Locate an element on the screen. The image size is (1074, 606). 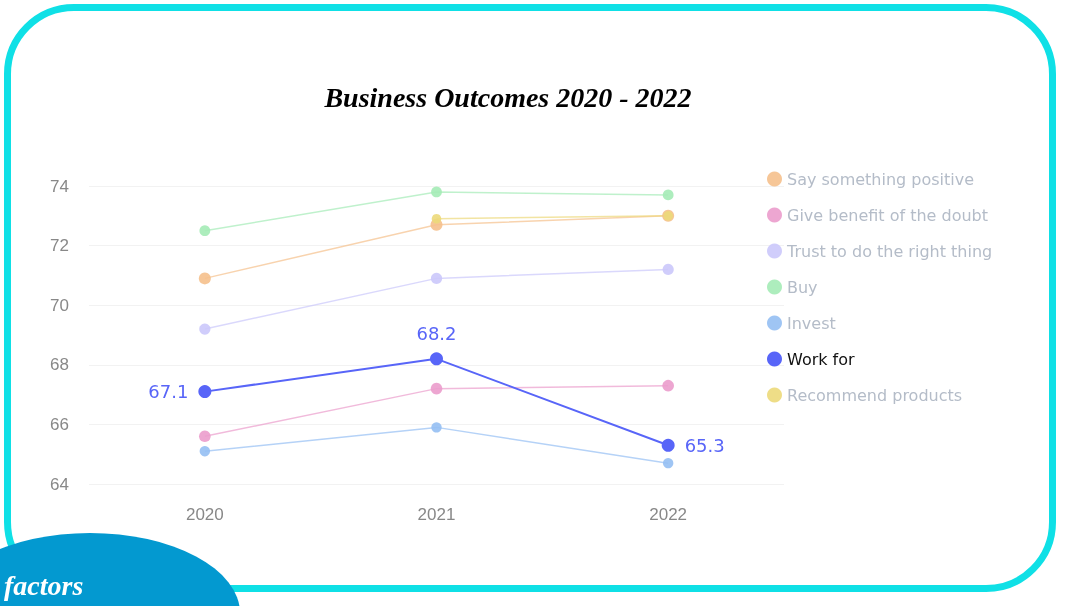
data-label: 67.1 is located at coordinates (168, 392).